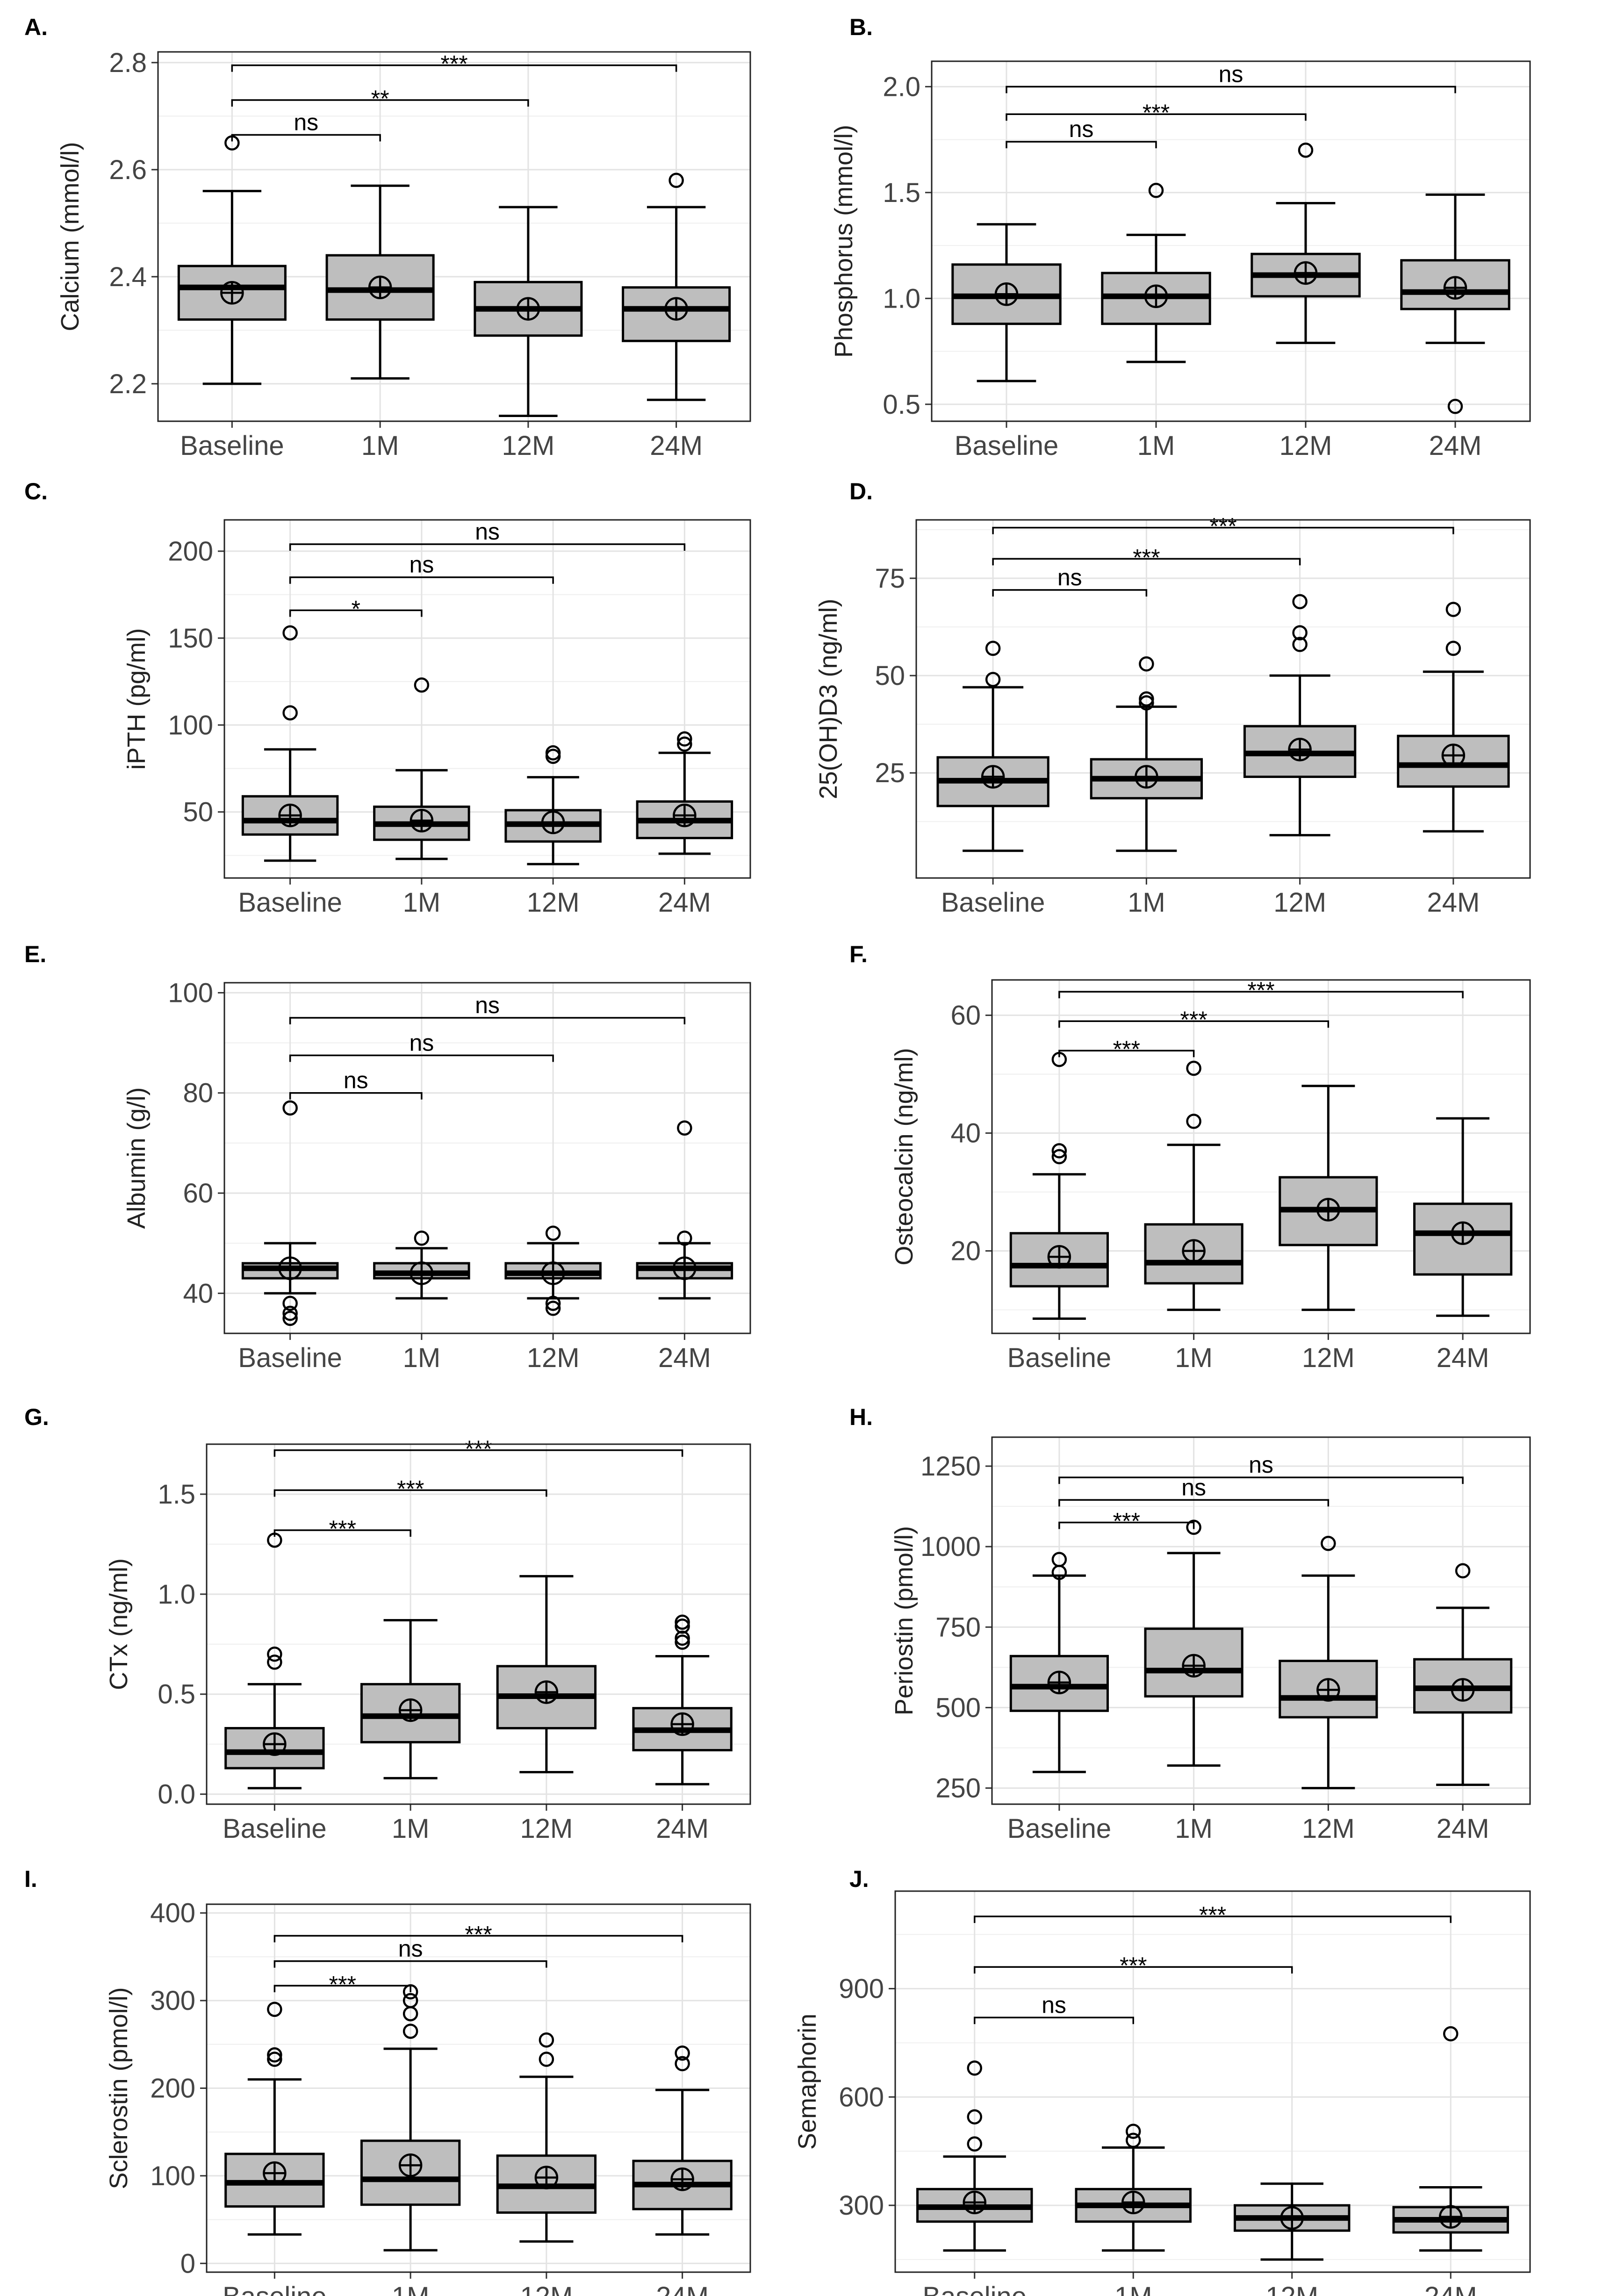 The height and width of the screenshot is (2296, 1617). Describe the element at coordinates (172, 1913) in the screenshot. I see `y-tick-label: 400` at that location.